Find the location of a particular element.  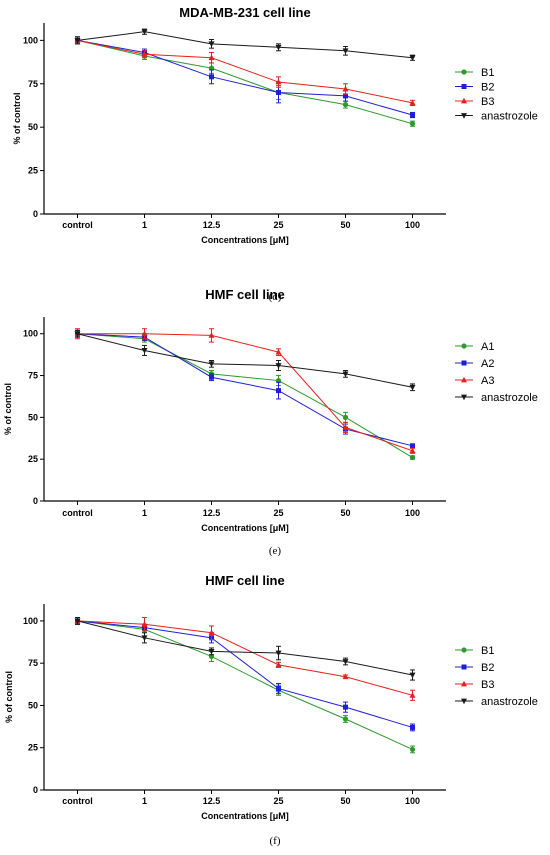

series-b1 is located at coordinates (245, 685).